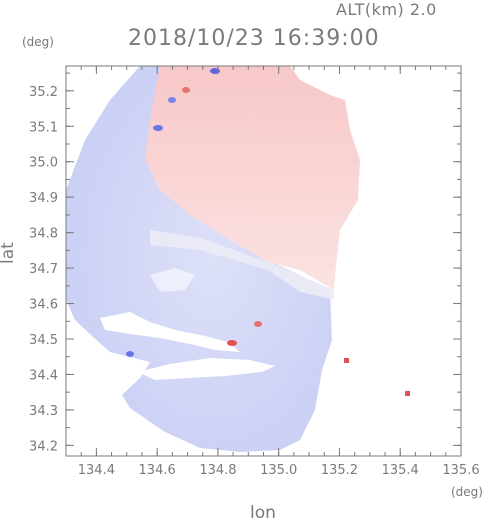 This screenshot has width=491, height=523. What do you see at coordinates (254, 38) in the screenshot?
I see `timestamp-title: 2018/10/23 16:39:00` at bounding box center [254, 38].